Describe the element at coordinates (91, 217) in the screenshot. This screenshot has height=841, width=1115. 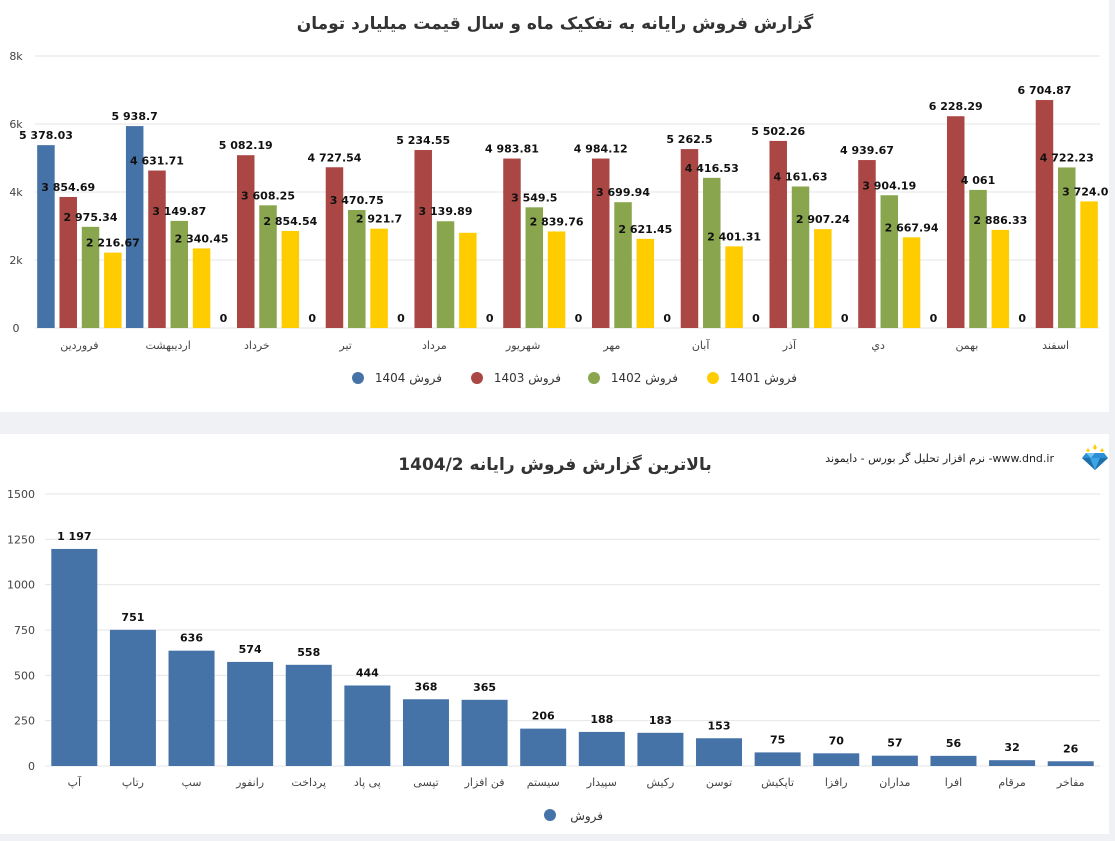
I see `data-label: 2 975.34` at that location.